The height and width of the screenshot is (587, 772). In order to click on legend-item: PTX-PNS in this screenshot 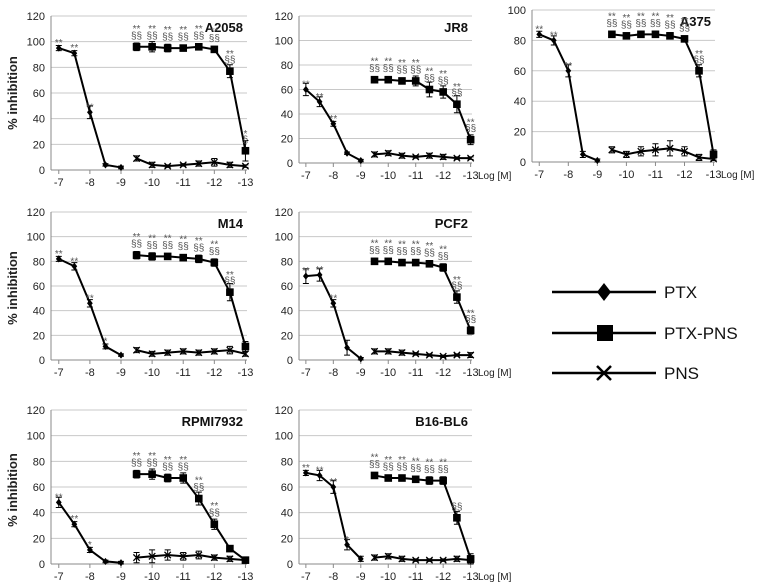, I will do `click(645, 333)`.